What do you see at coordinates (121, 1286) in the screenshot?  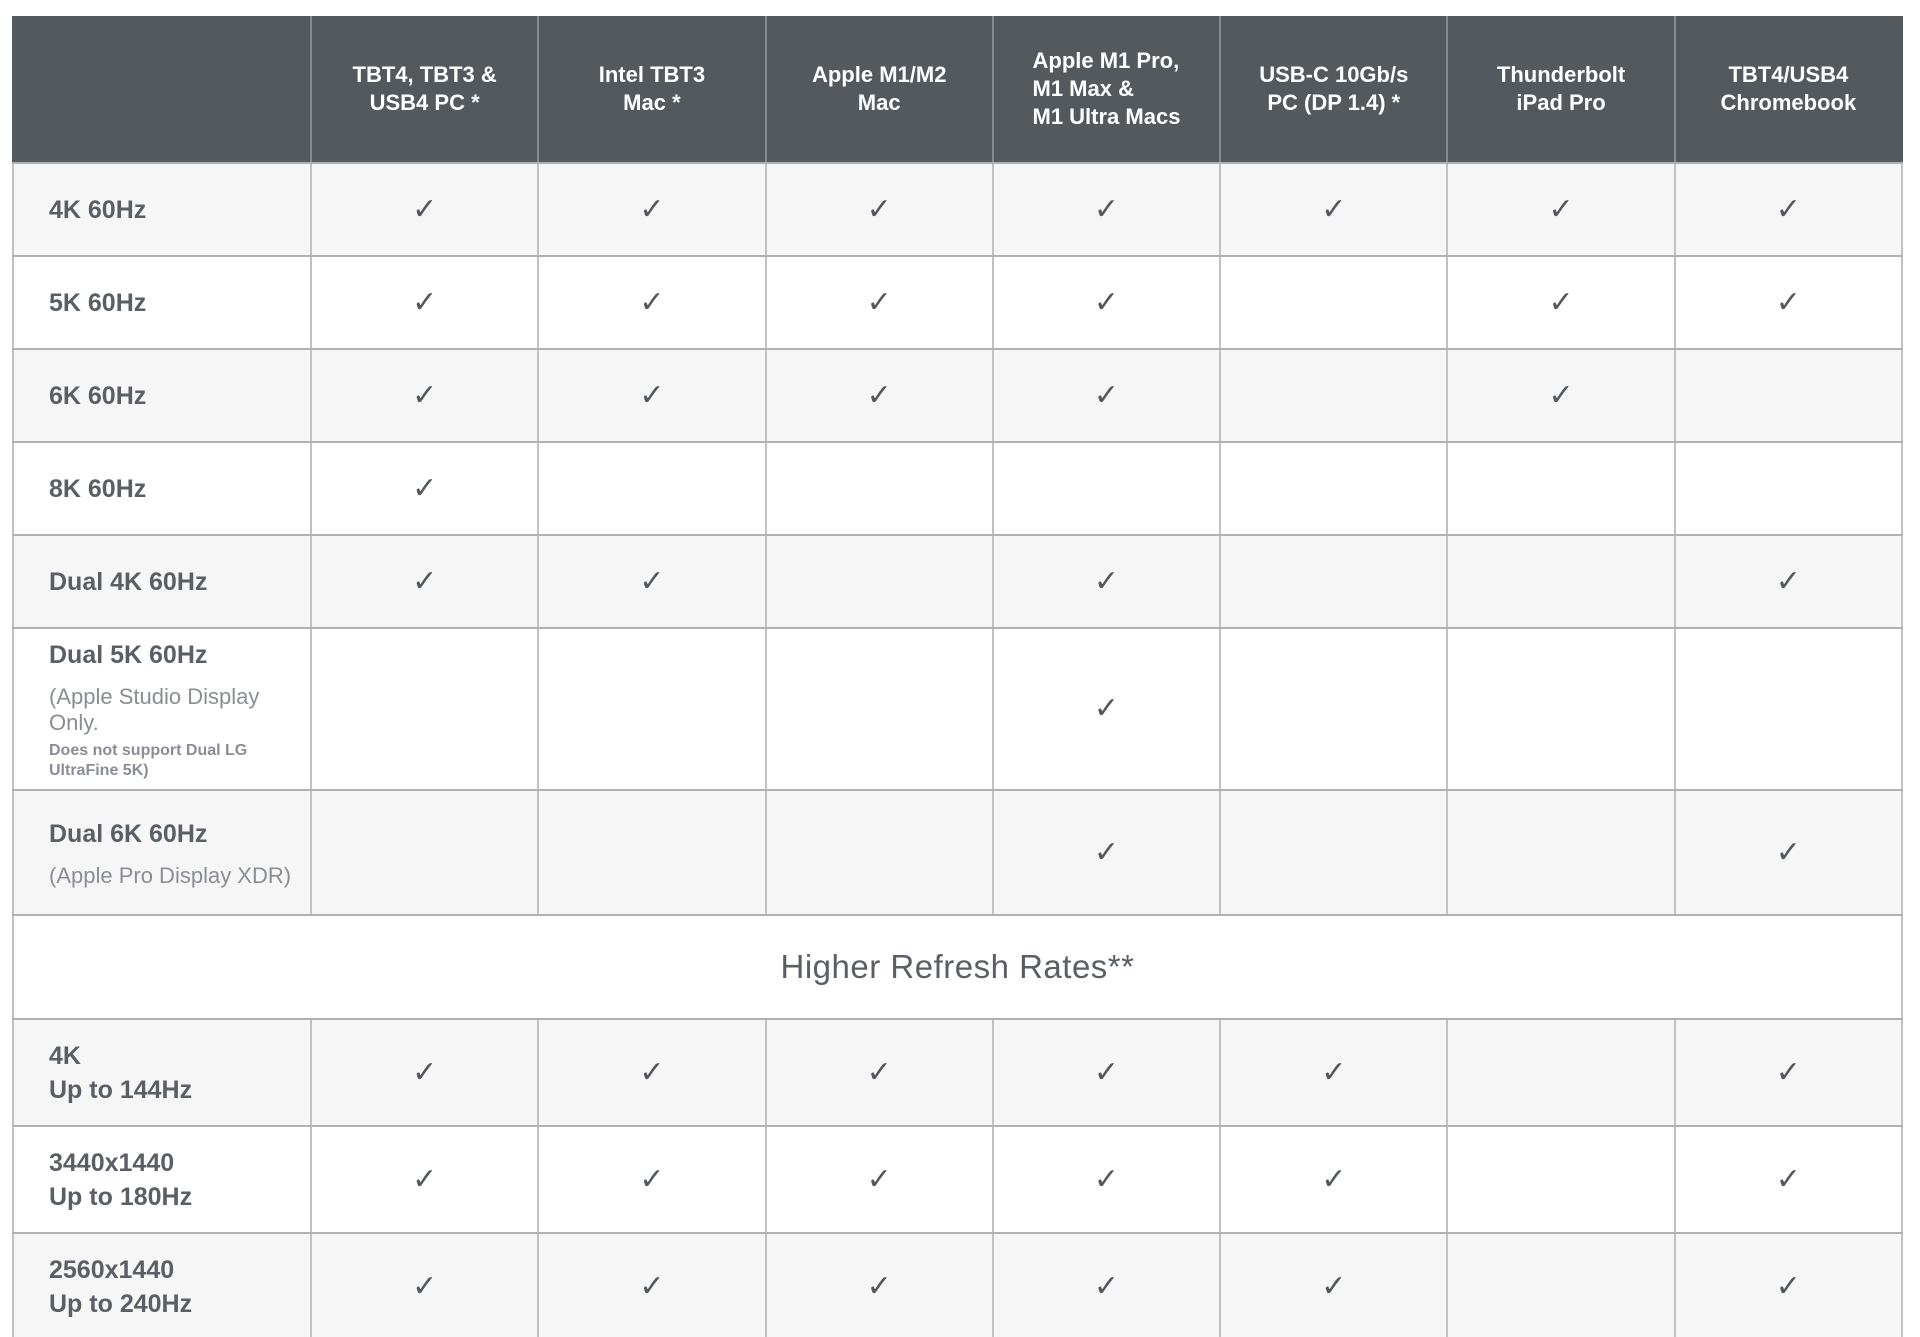 I see `row-label: 2560x1440 Up to 240Hz` at bounding box center [121, 1286].